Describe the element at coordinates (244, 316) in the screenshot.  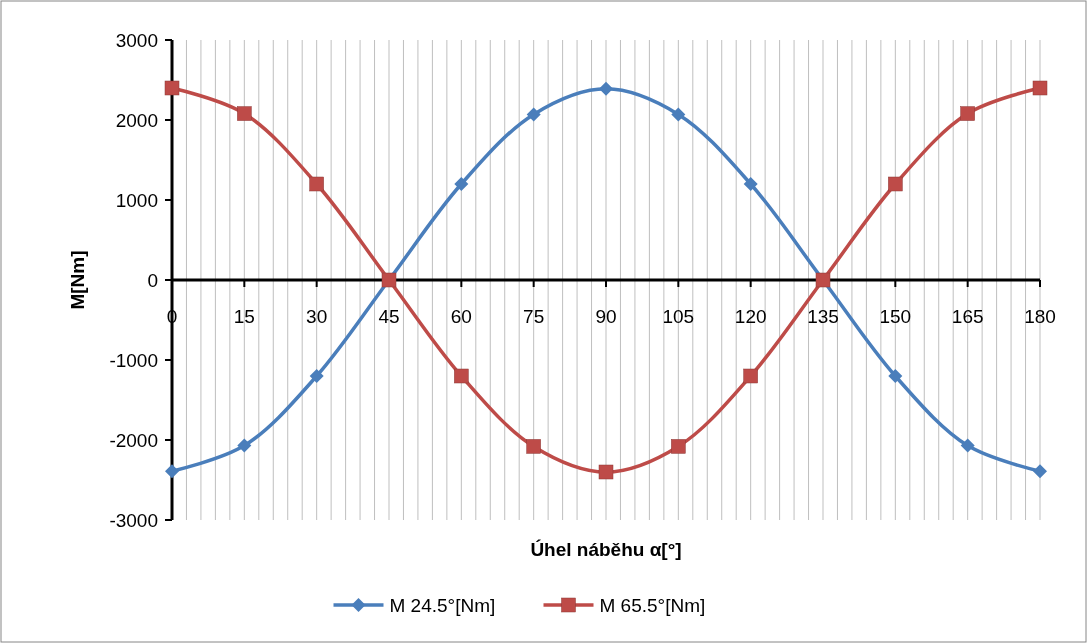
I see `x-tick-label: 15` at that location.